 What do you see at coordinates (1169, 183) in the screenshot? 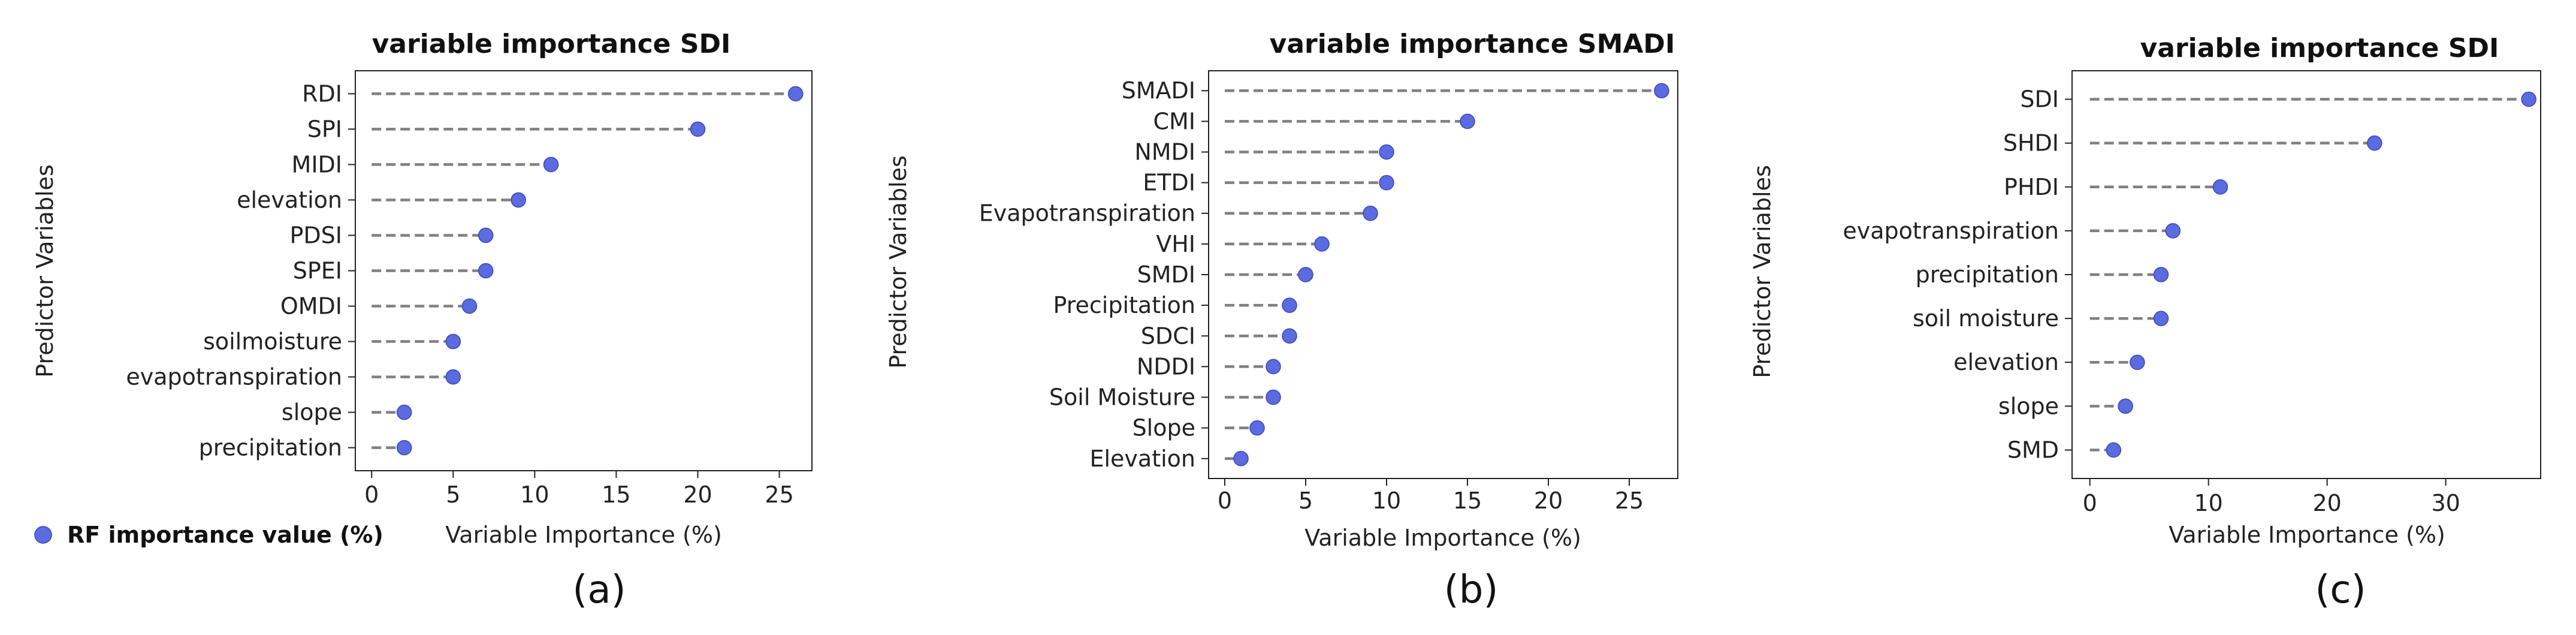
I see `y-tick-label: ETDI` at bounding box center [1169, 183].